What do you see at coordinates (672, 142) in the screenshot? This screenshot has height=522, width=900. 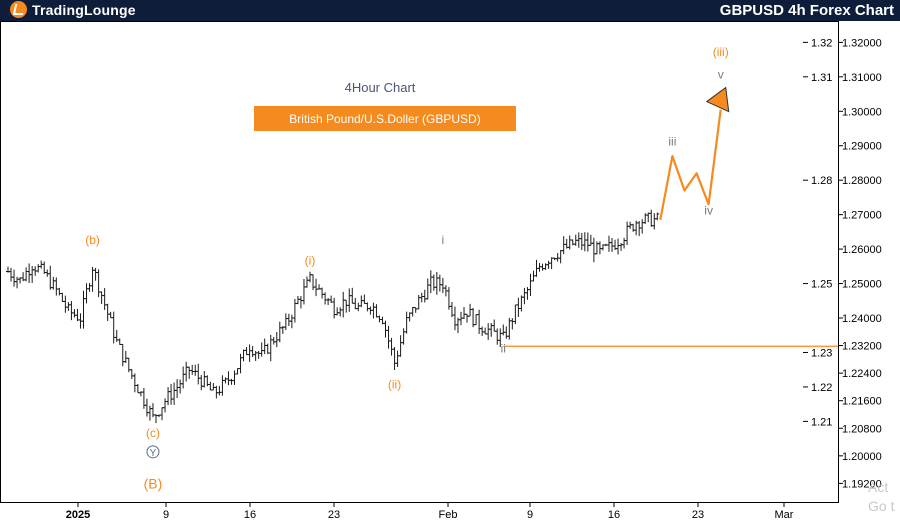 I see `wave-label: iii` at bounding box center [672, 142].